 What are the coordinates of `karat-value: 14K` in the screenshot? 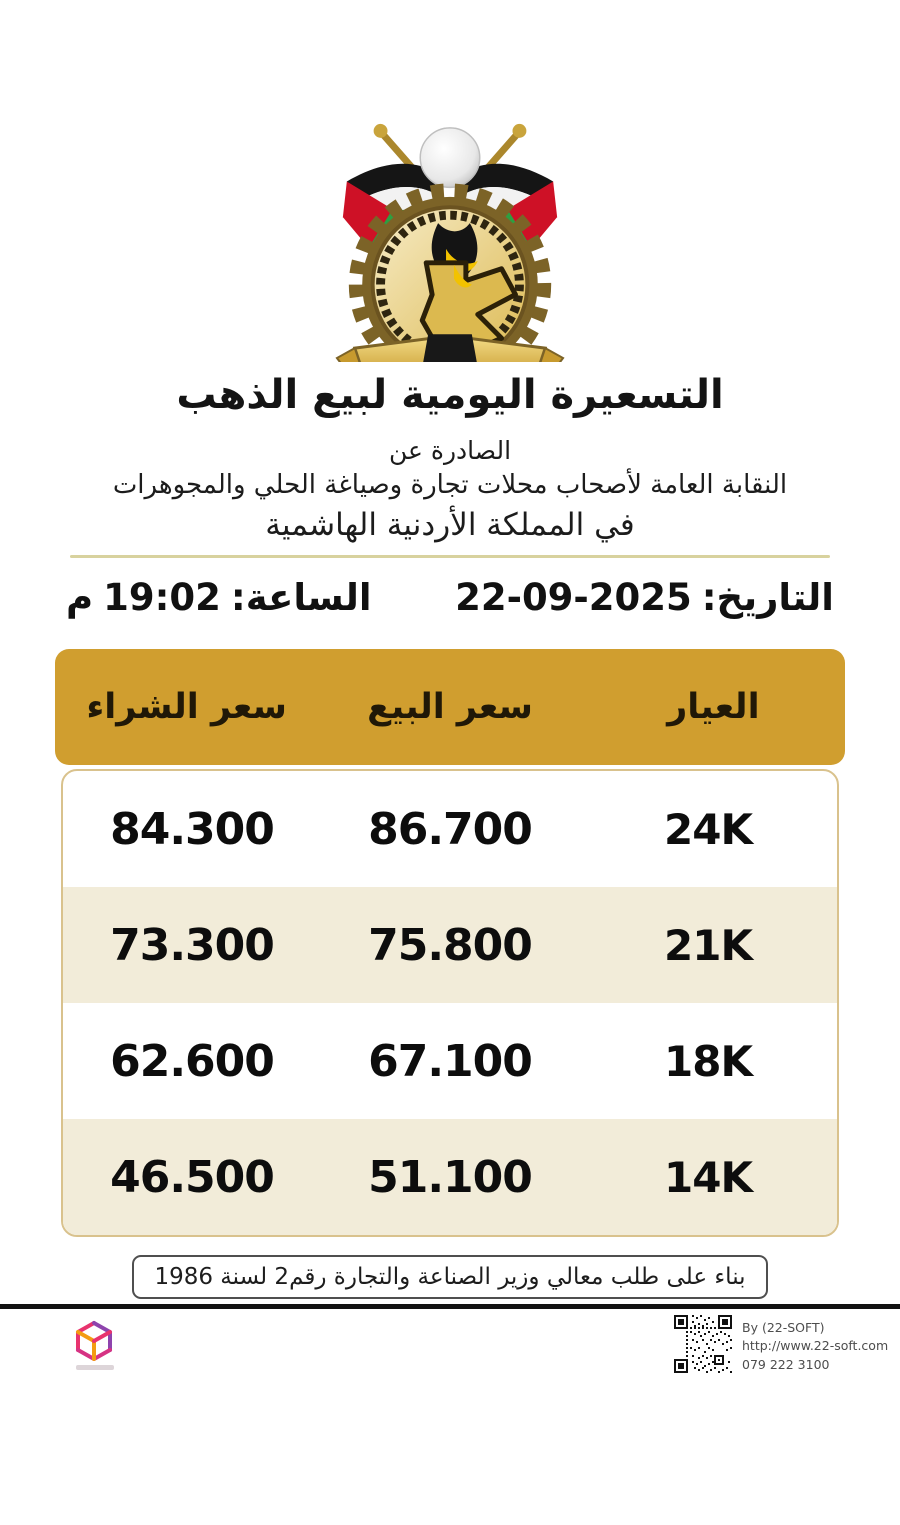 It's located at (708, 1177).